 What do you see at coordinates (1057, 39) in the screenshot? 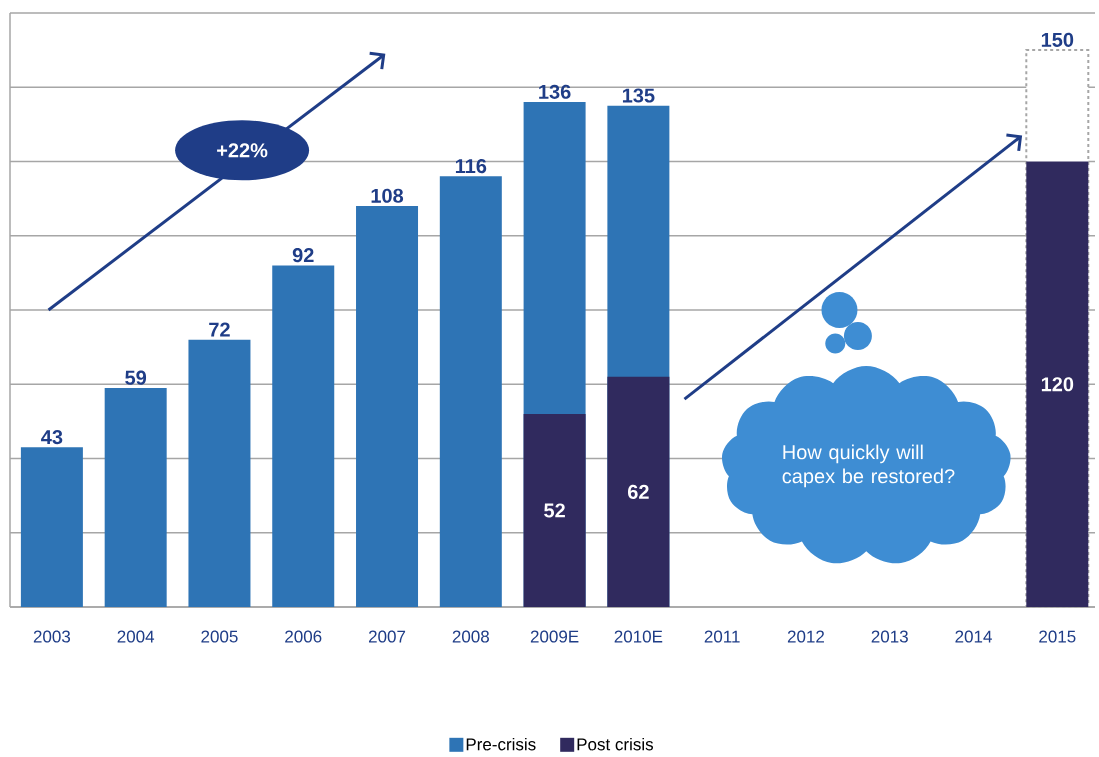
I see `data-label: 150` at bounding box center [1057, 39].